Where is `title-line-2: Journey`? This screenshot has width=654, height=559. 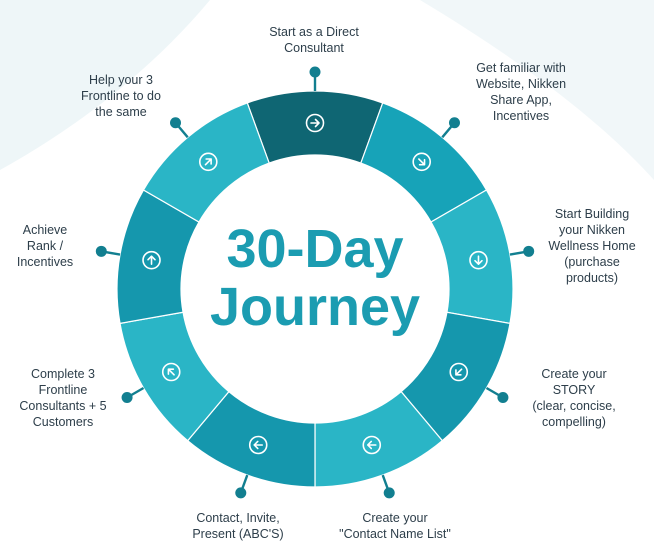 title-line-2: Journey is located at coordinates (315, 307).